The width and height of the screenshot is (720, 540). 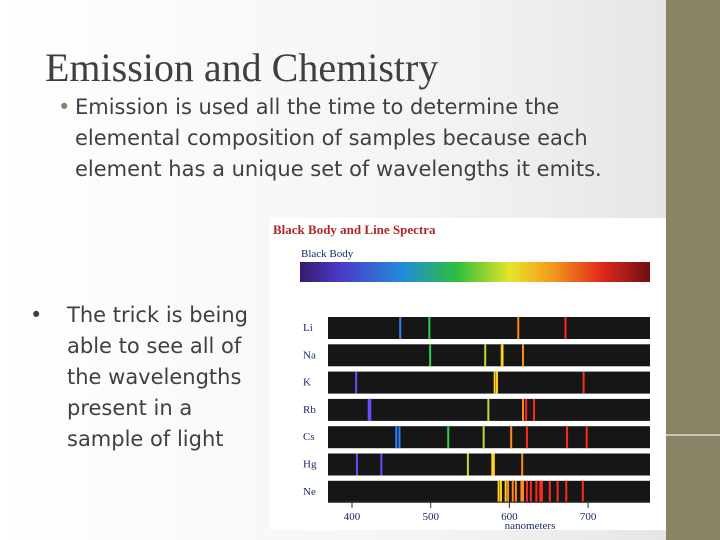 I want to click on sidebar, so click(x=693, y=270).